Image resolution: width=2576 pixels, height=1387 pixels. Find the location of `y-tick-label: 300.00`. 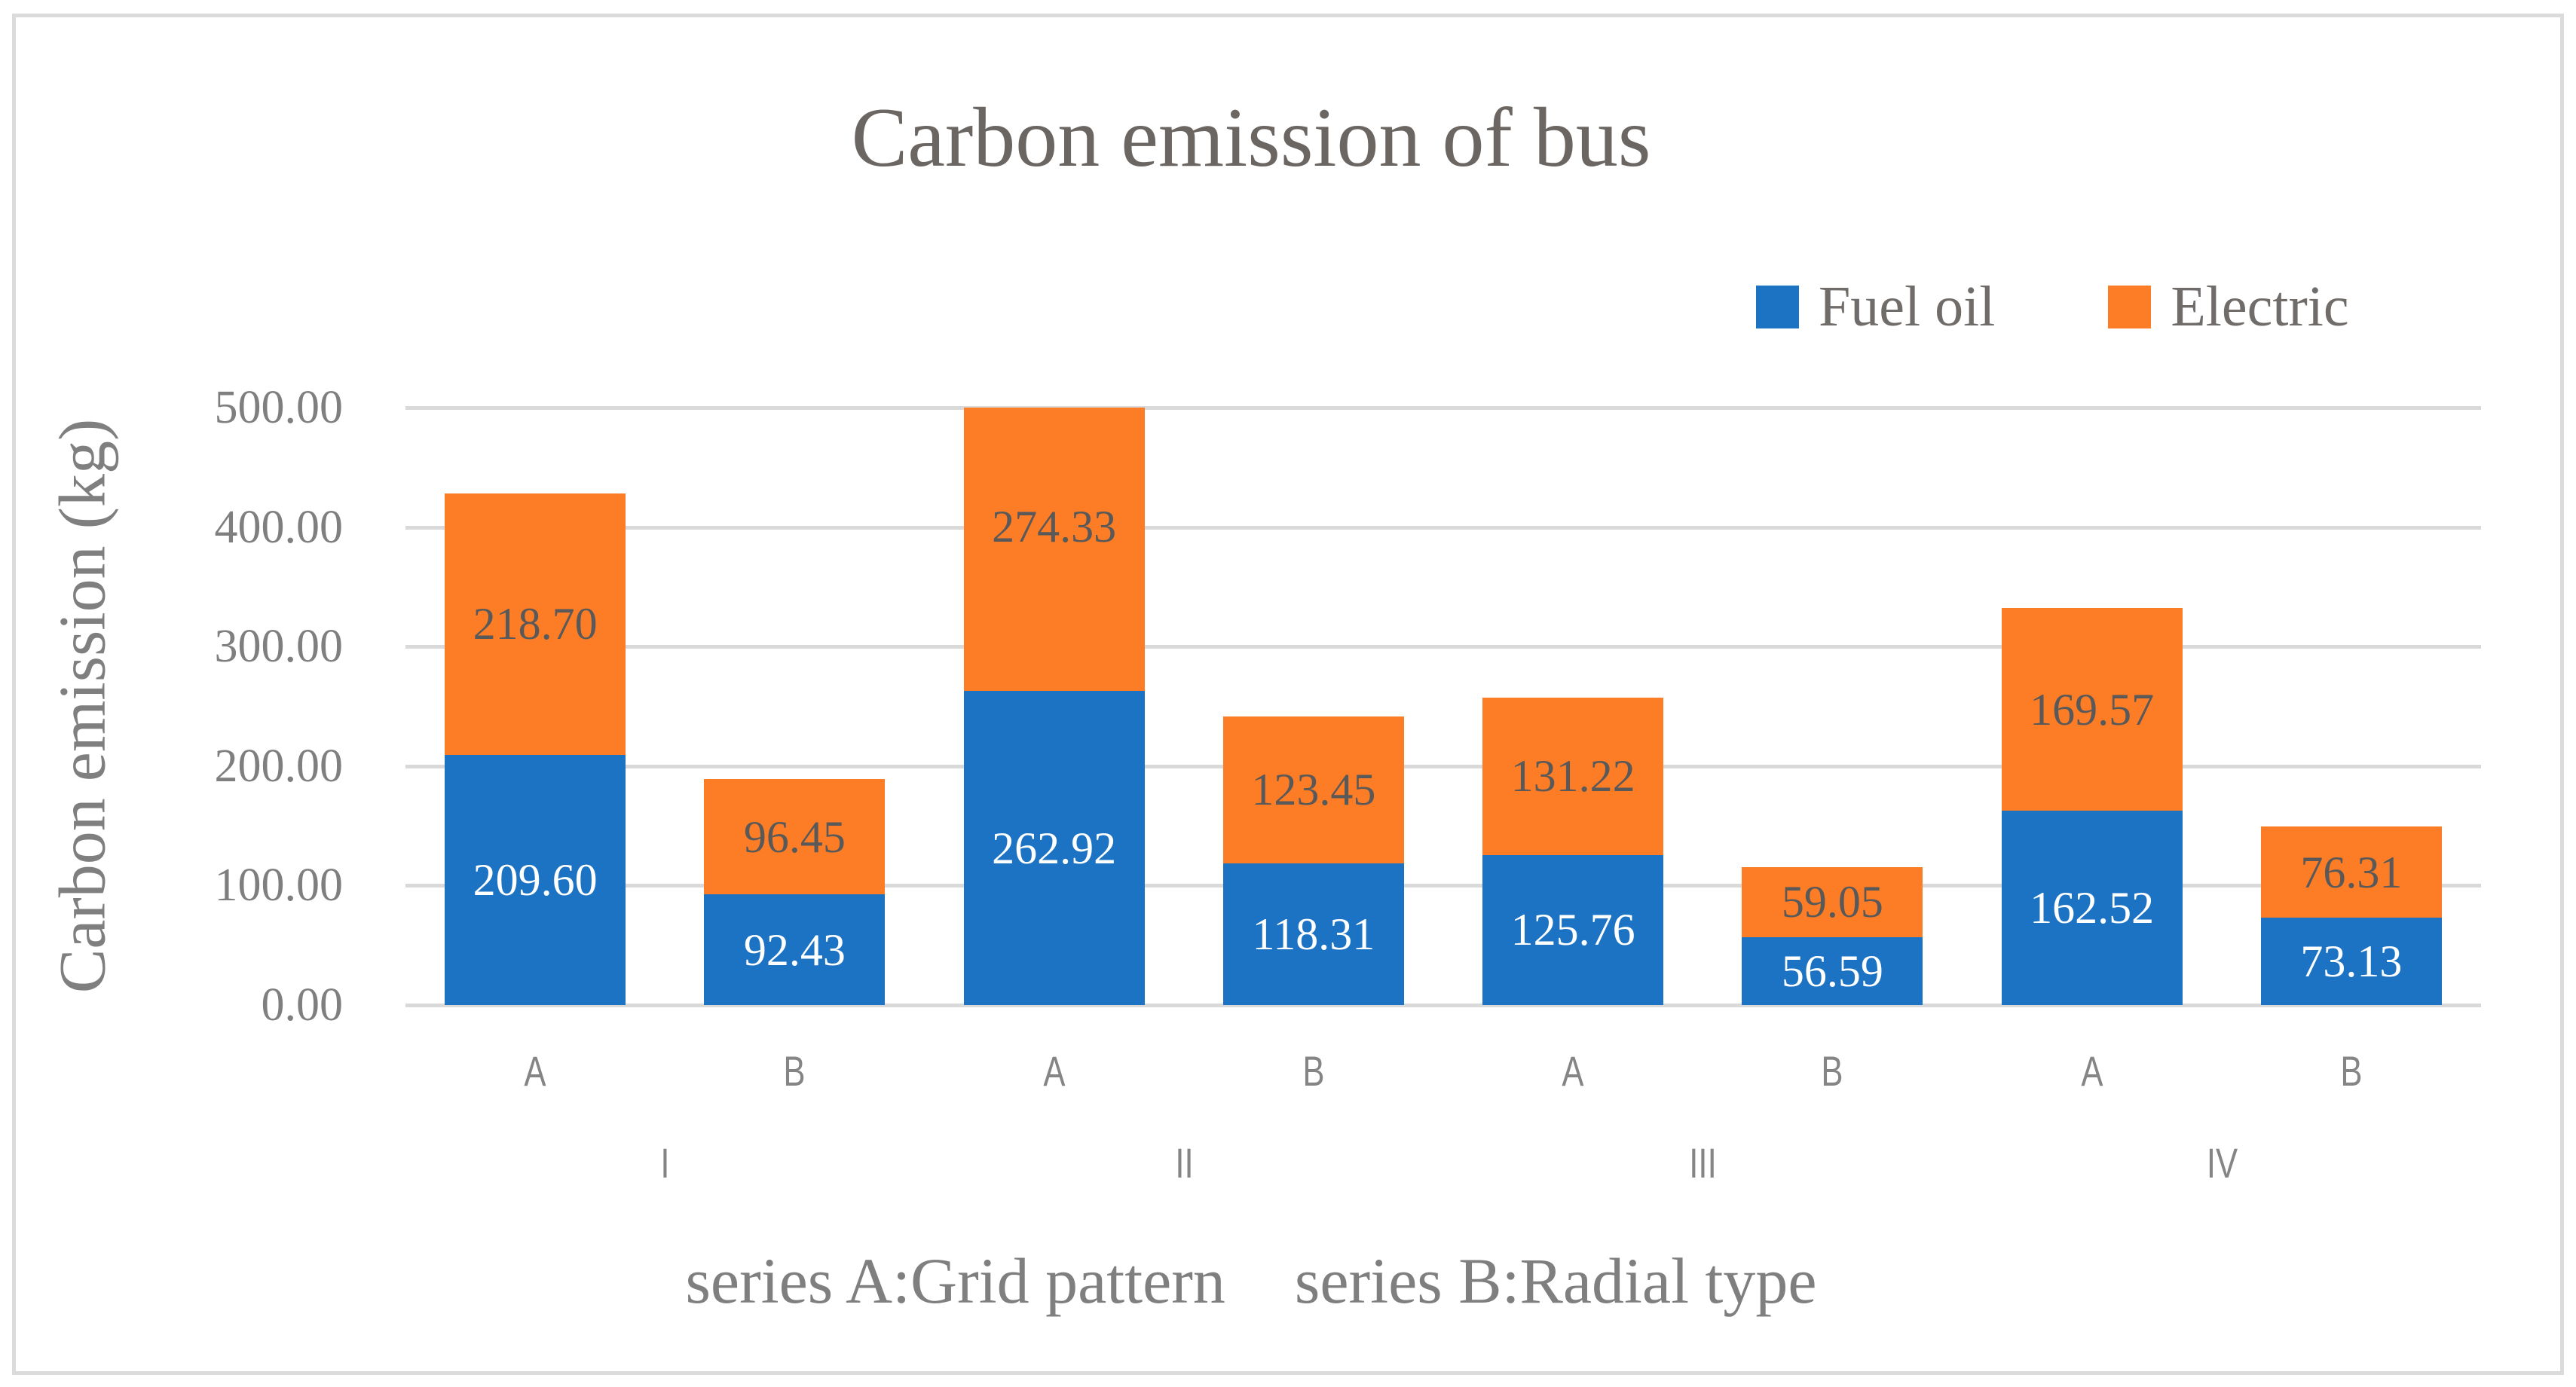

y-tick-label: 300.00 is located at coordinates (279, 647).